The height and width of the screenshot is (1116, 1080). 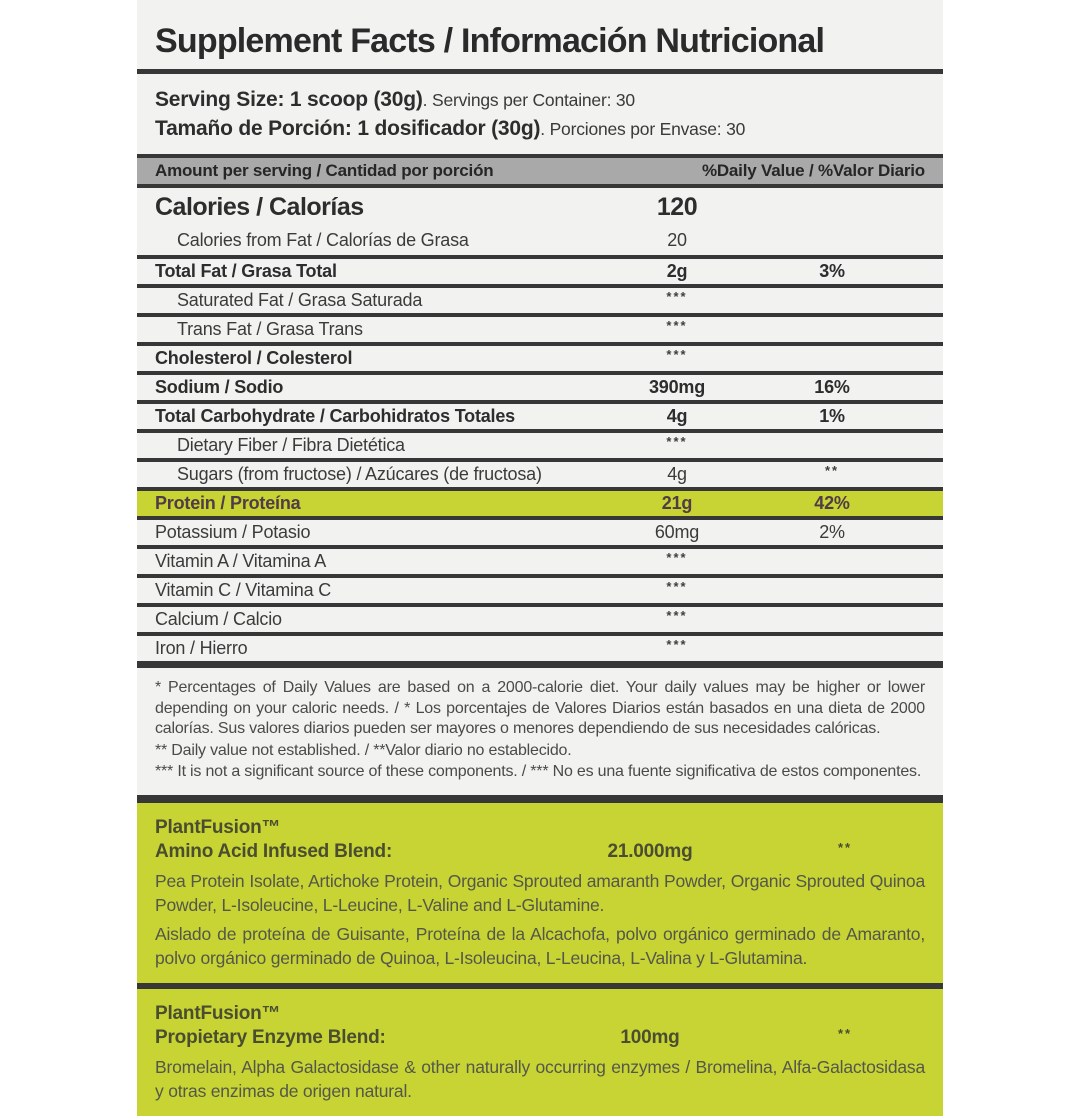 I want to click on row-label: Vitamin A / Vitamina A, so click(x=241, y=561).